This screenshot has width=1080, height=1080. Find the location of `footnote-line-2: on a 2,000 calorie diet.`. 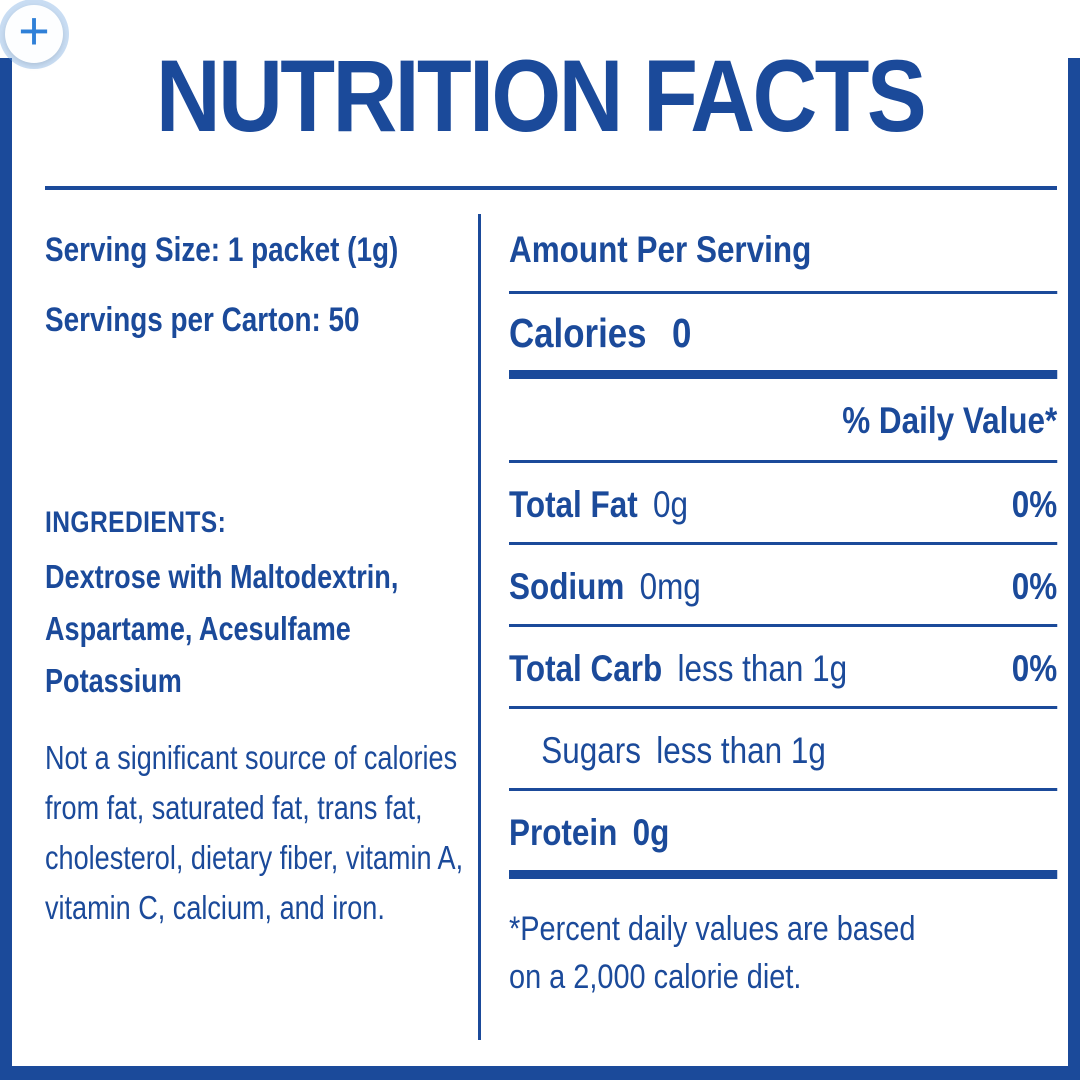

footnote-line-2: on a 2,000 calorie diet. is located at coordinates (655, 977).